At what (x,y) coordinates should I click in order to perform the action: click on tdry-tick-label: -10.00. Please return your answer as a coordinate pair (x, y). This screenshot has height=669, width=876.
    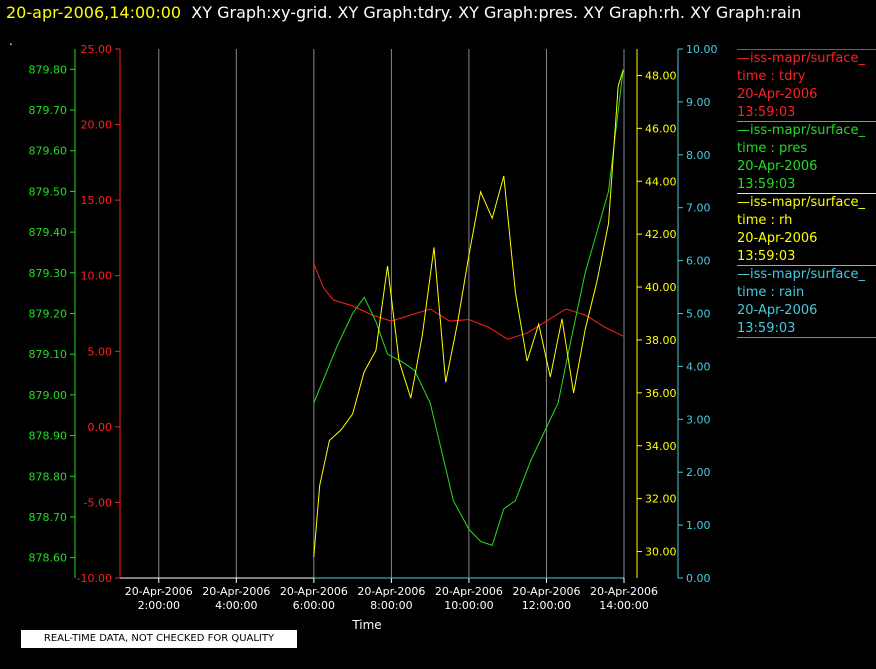
    Looking at the image, I should click on (94, 578).